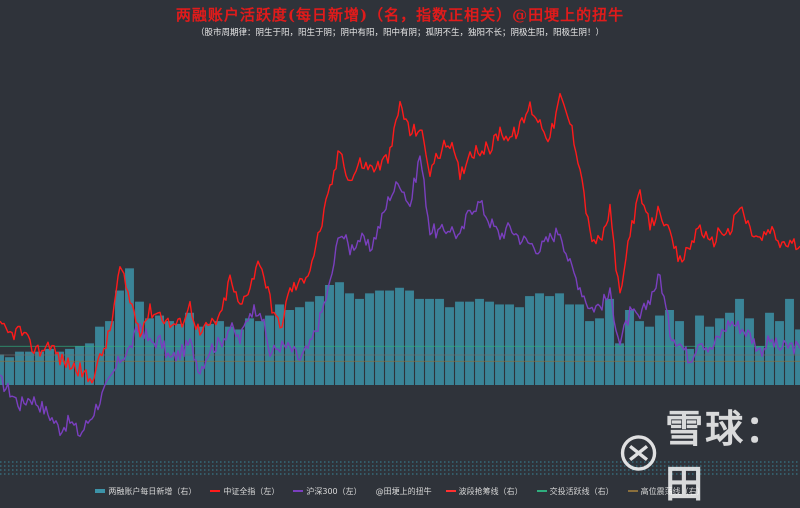  I want to click on baseline-band, so click(400, 468).